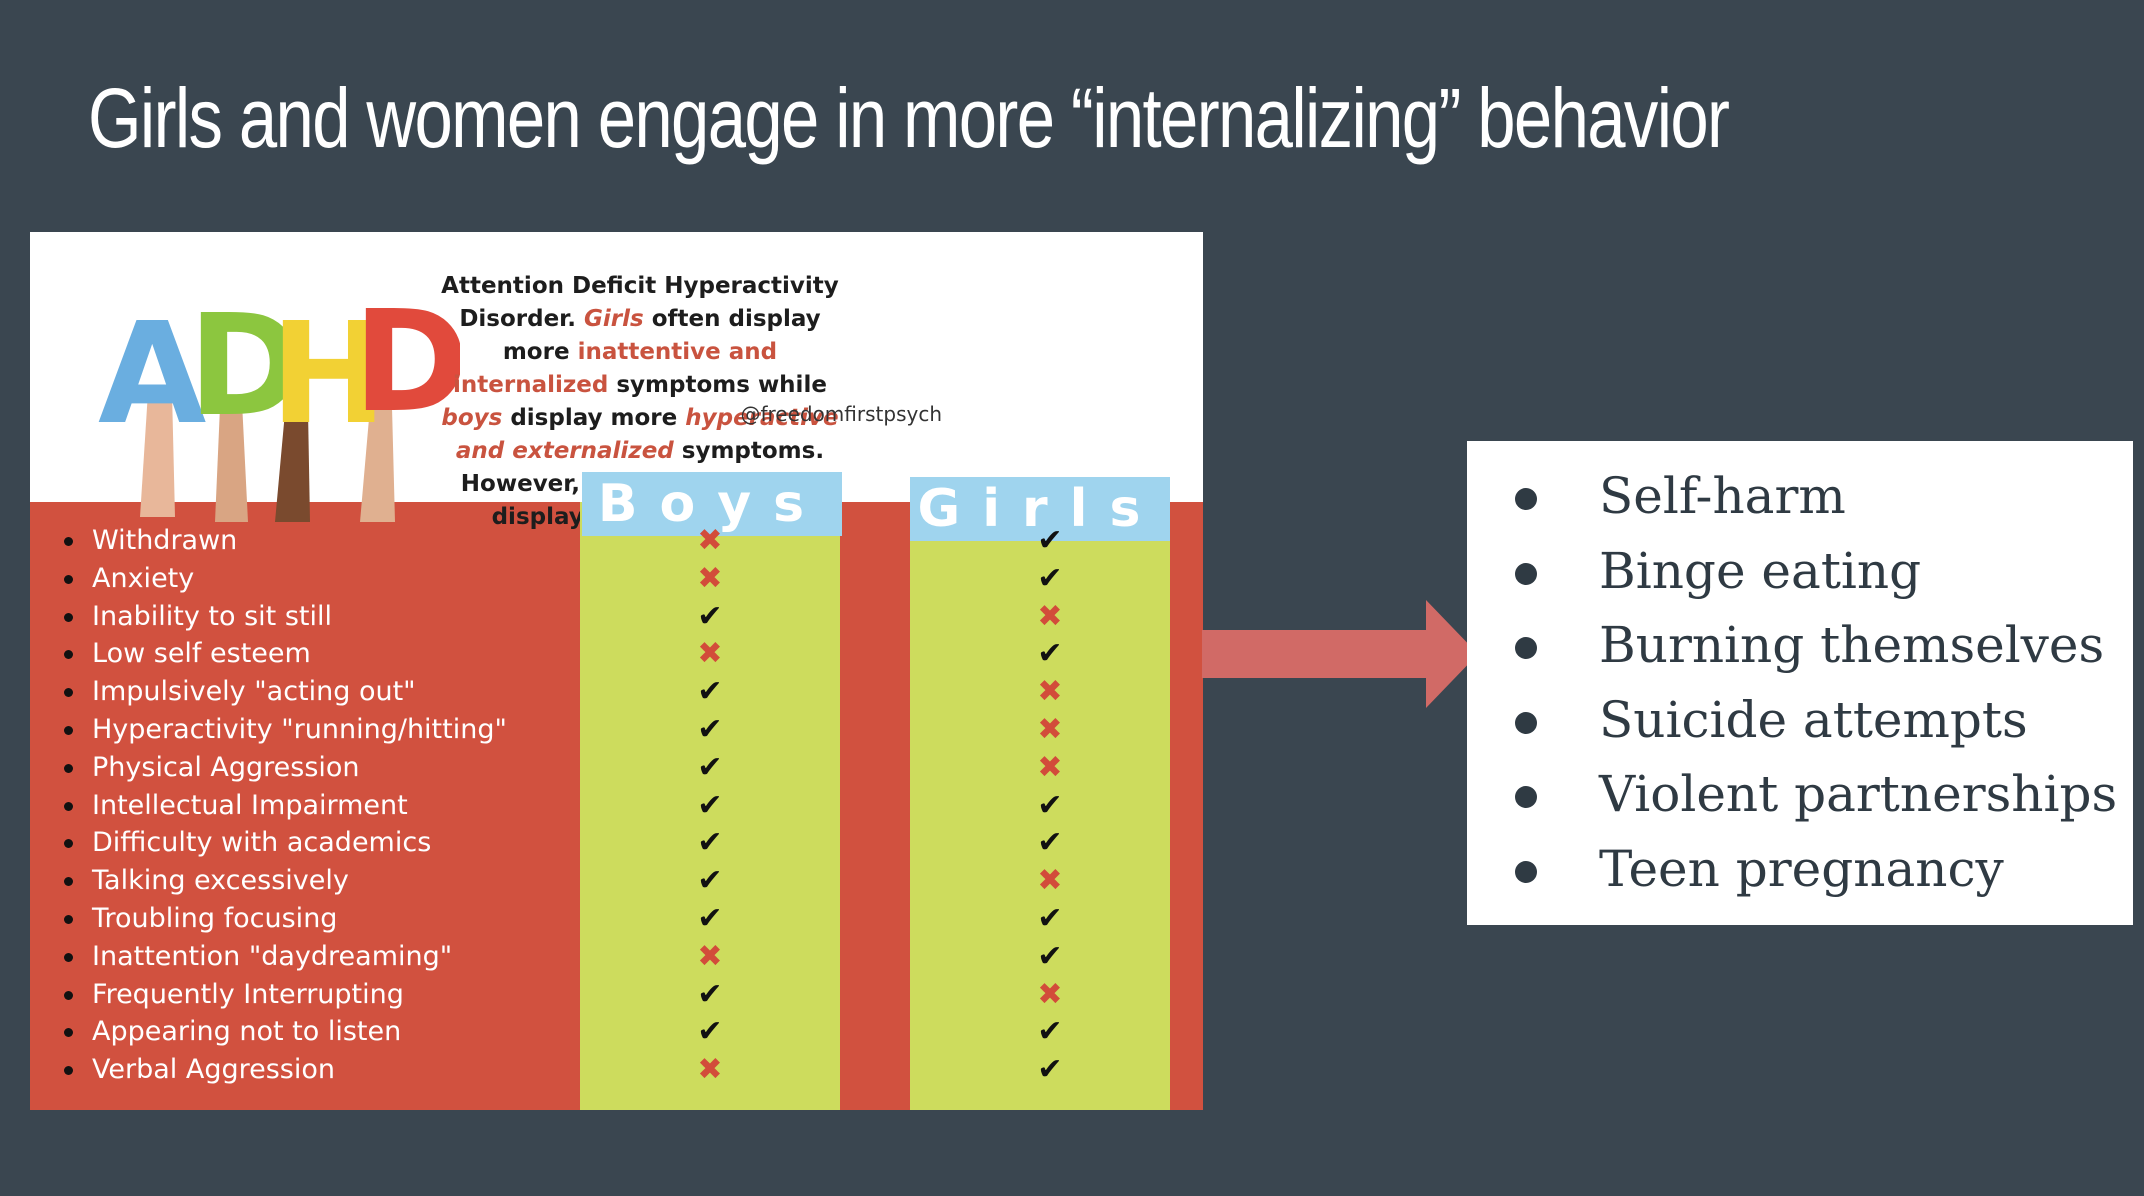 The height and width of the screenshot is (1196, 2144). What do you see at coordinates (283, 881) in the screenshot?
I see `symptom-item: Talking excessively` at bounding box center [283, 881].